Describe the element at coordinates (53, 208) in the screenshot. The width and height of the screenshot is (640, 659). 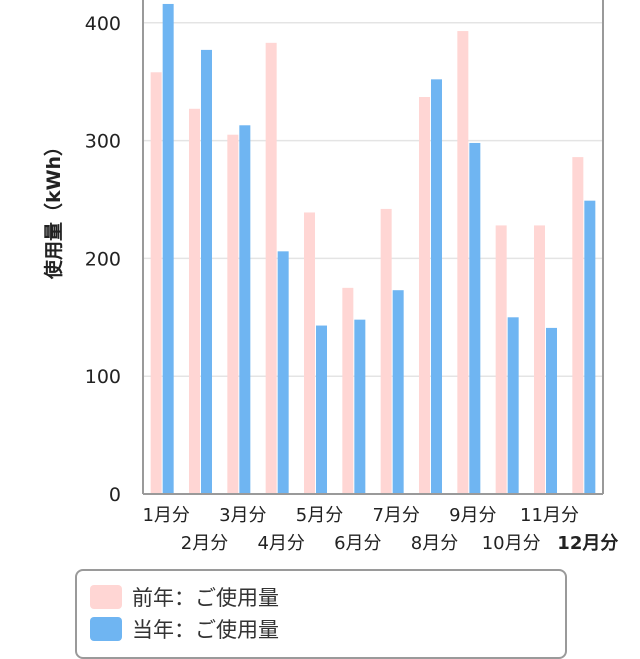
I see `y-axis-label: 使用量（kWh）` at that location.